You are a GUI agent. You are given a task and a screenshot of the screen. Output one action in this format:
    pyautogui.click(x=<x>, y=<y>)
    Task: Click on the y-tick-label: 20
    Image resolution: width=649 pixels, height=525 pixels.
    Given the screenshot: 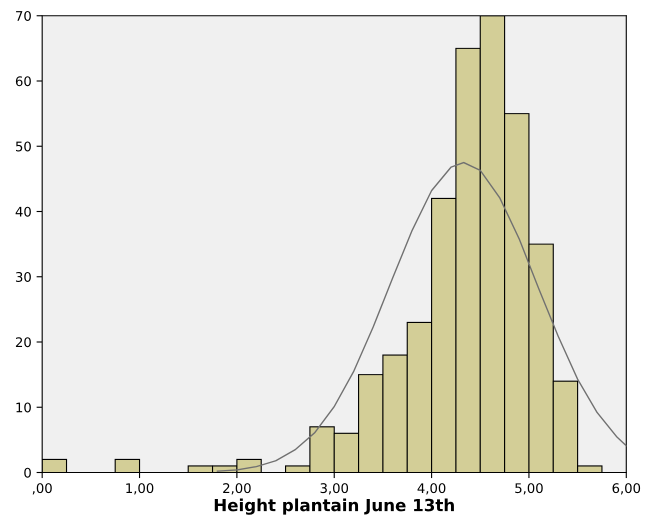 What is the action you would take?
    pyautogui.click(x=23, y=342)
    